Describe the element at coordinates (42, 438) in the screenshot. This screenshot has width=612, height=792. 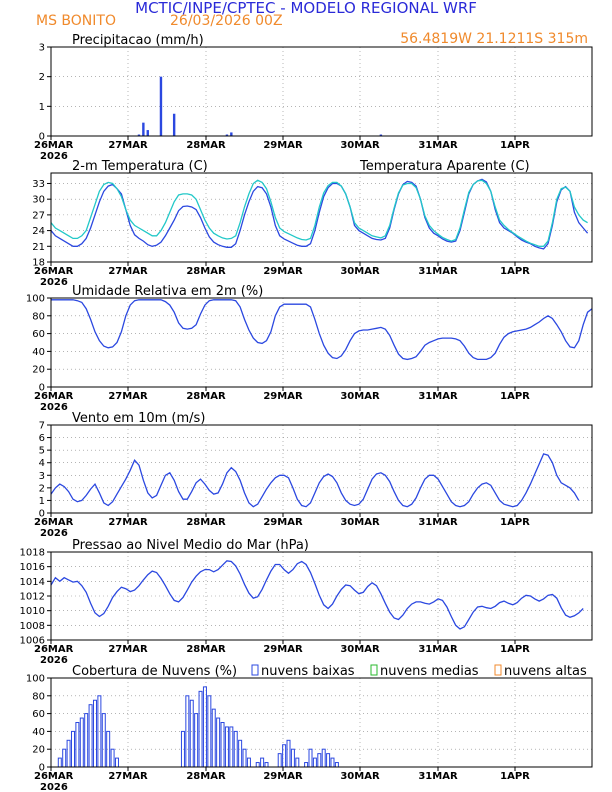
I see `wind-ytick-label: 6` at that location.